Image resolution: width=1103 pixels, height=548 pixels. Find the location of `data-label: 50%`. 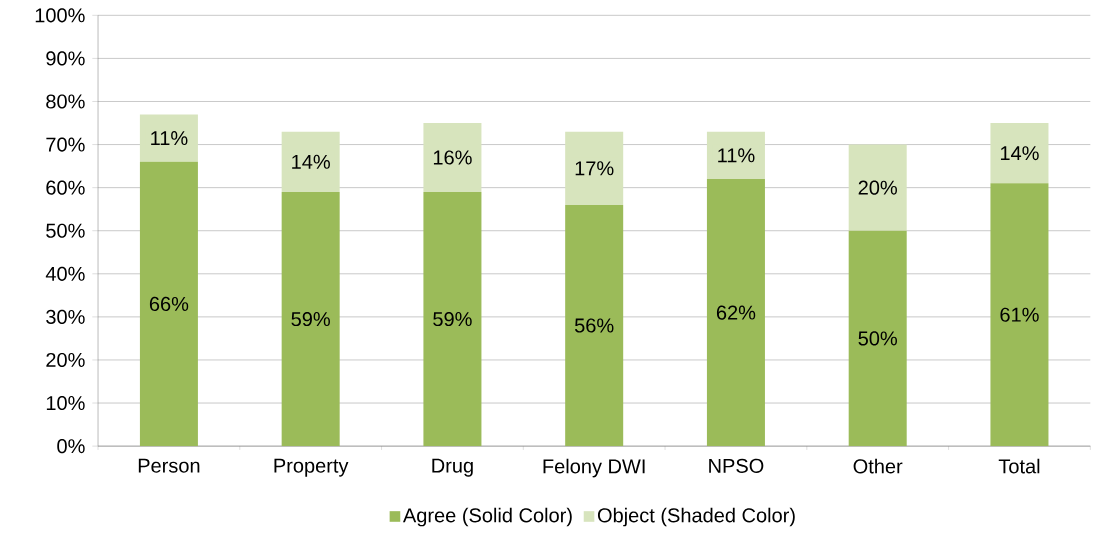

data-label: 50% is located at coordinates (877, 338).